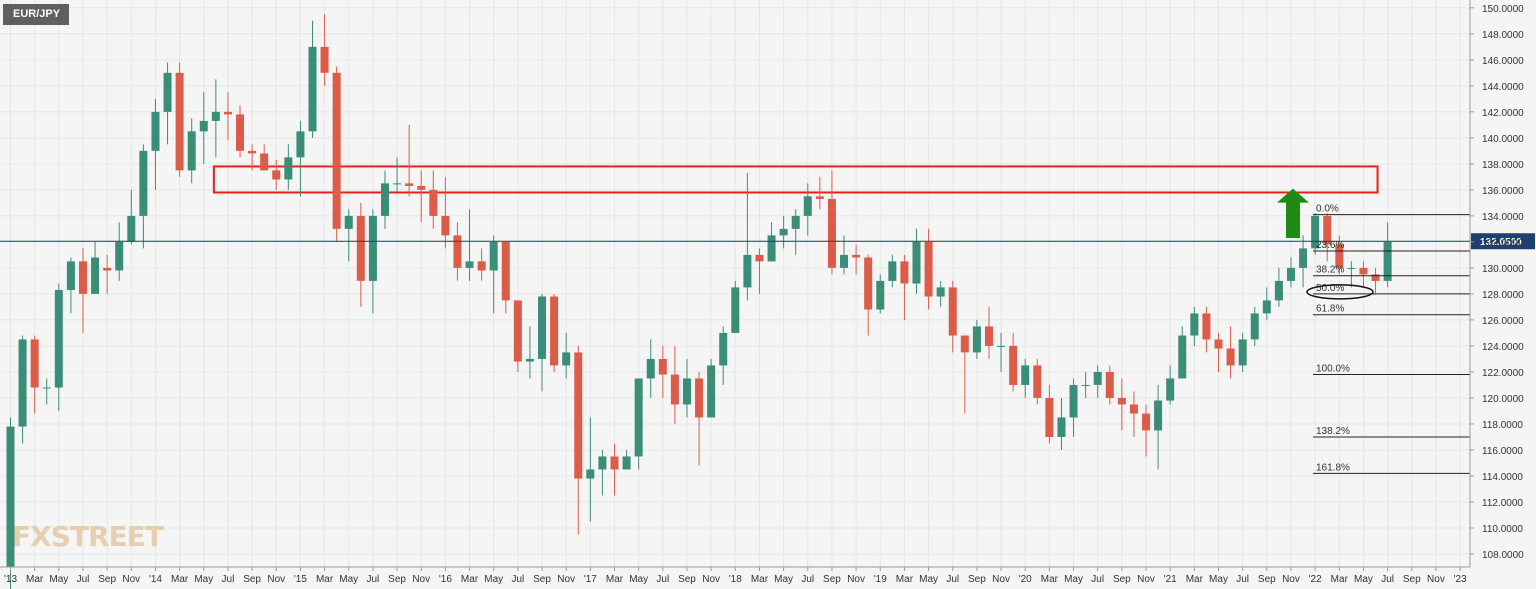 The height and width of the screenshot is (589, 1536). I want to click on x-tick-label: '14, so click(155, 579).